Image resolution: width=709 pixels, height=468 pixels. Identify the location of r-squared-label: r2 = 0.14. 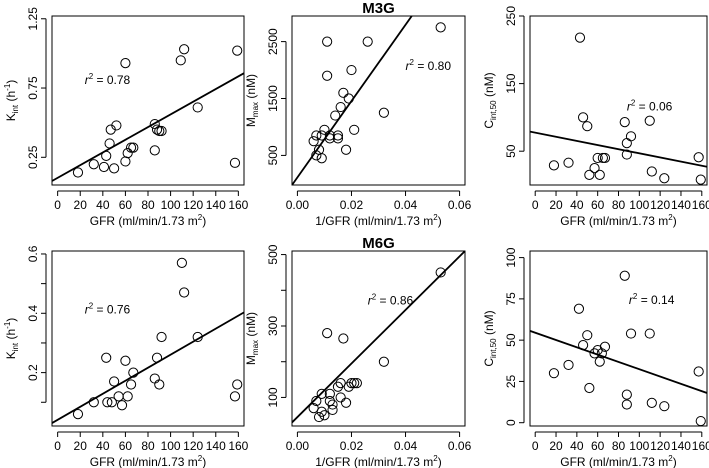
(652, 299).